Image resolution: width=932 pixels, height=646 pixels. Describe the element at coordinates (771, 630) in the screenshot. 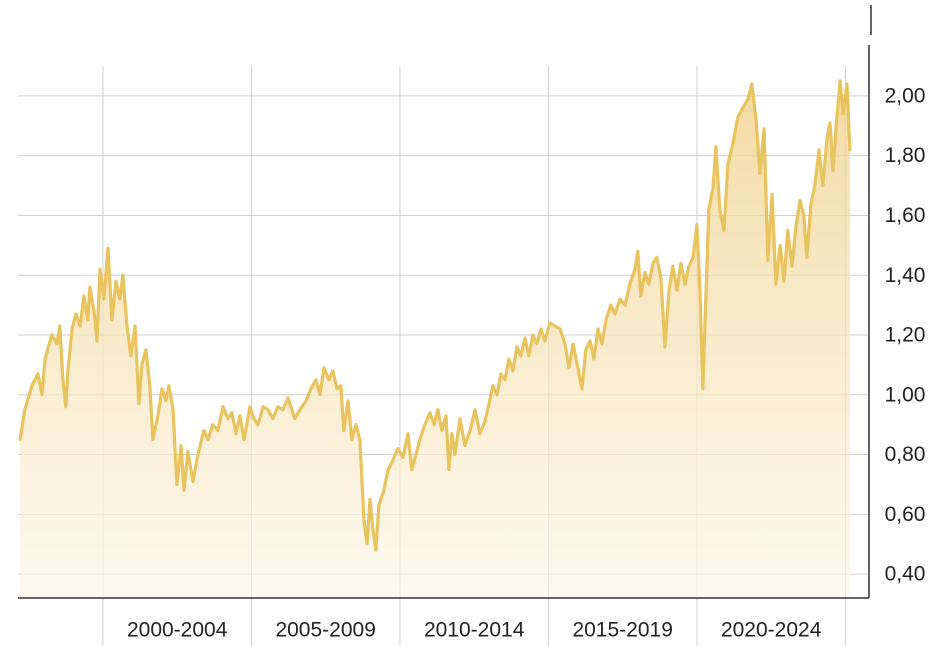

I see `x-tick-label: 2020-2024` at that location.